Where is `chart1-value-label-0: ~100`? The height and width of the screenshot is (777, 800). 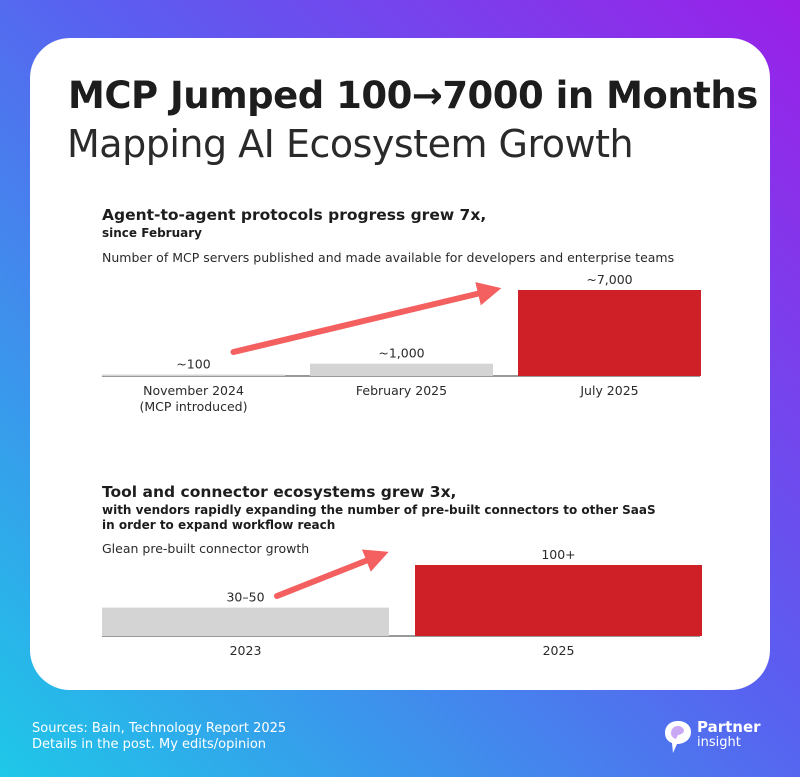 chart1-value-label-0: ~100 is located at coordinates (193, 364).